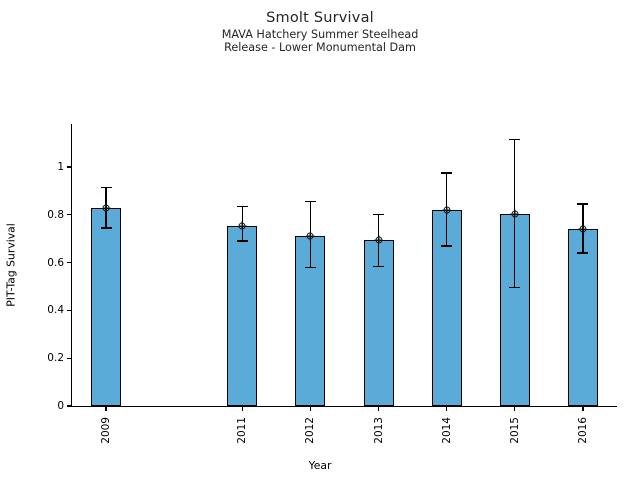  I want to click on y-tick-label: 0.8, so click(55, 214).